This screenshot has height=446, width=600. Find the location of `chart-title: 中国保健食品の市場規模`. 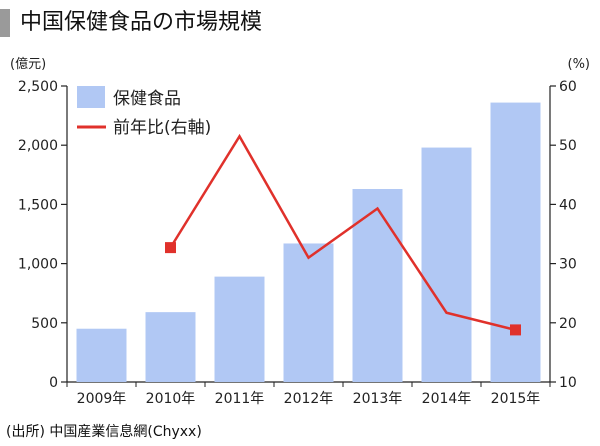

chart-title: 中国保健食品の市場規模 is located at coordinates (141, 22).